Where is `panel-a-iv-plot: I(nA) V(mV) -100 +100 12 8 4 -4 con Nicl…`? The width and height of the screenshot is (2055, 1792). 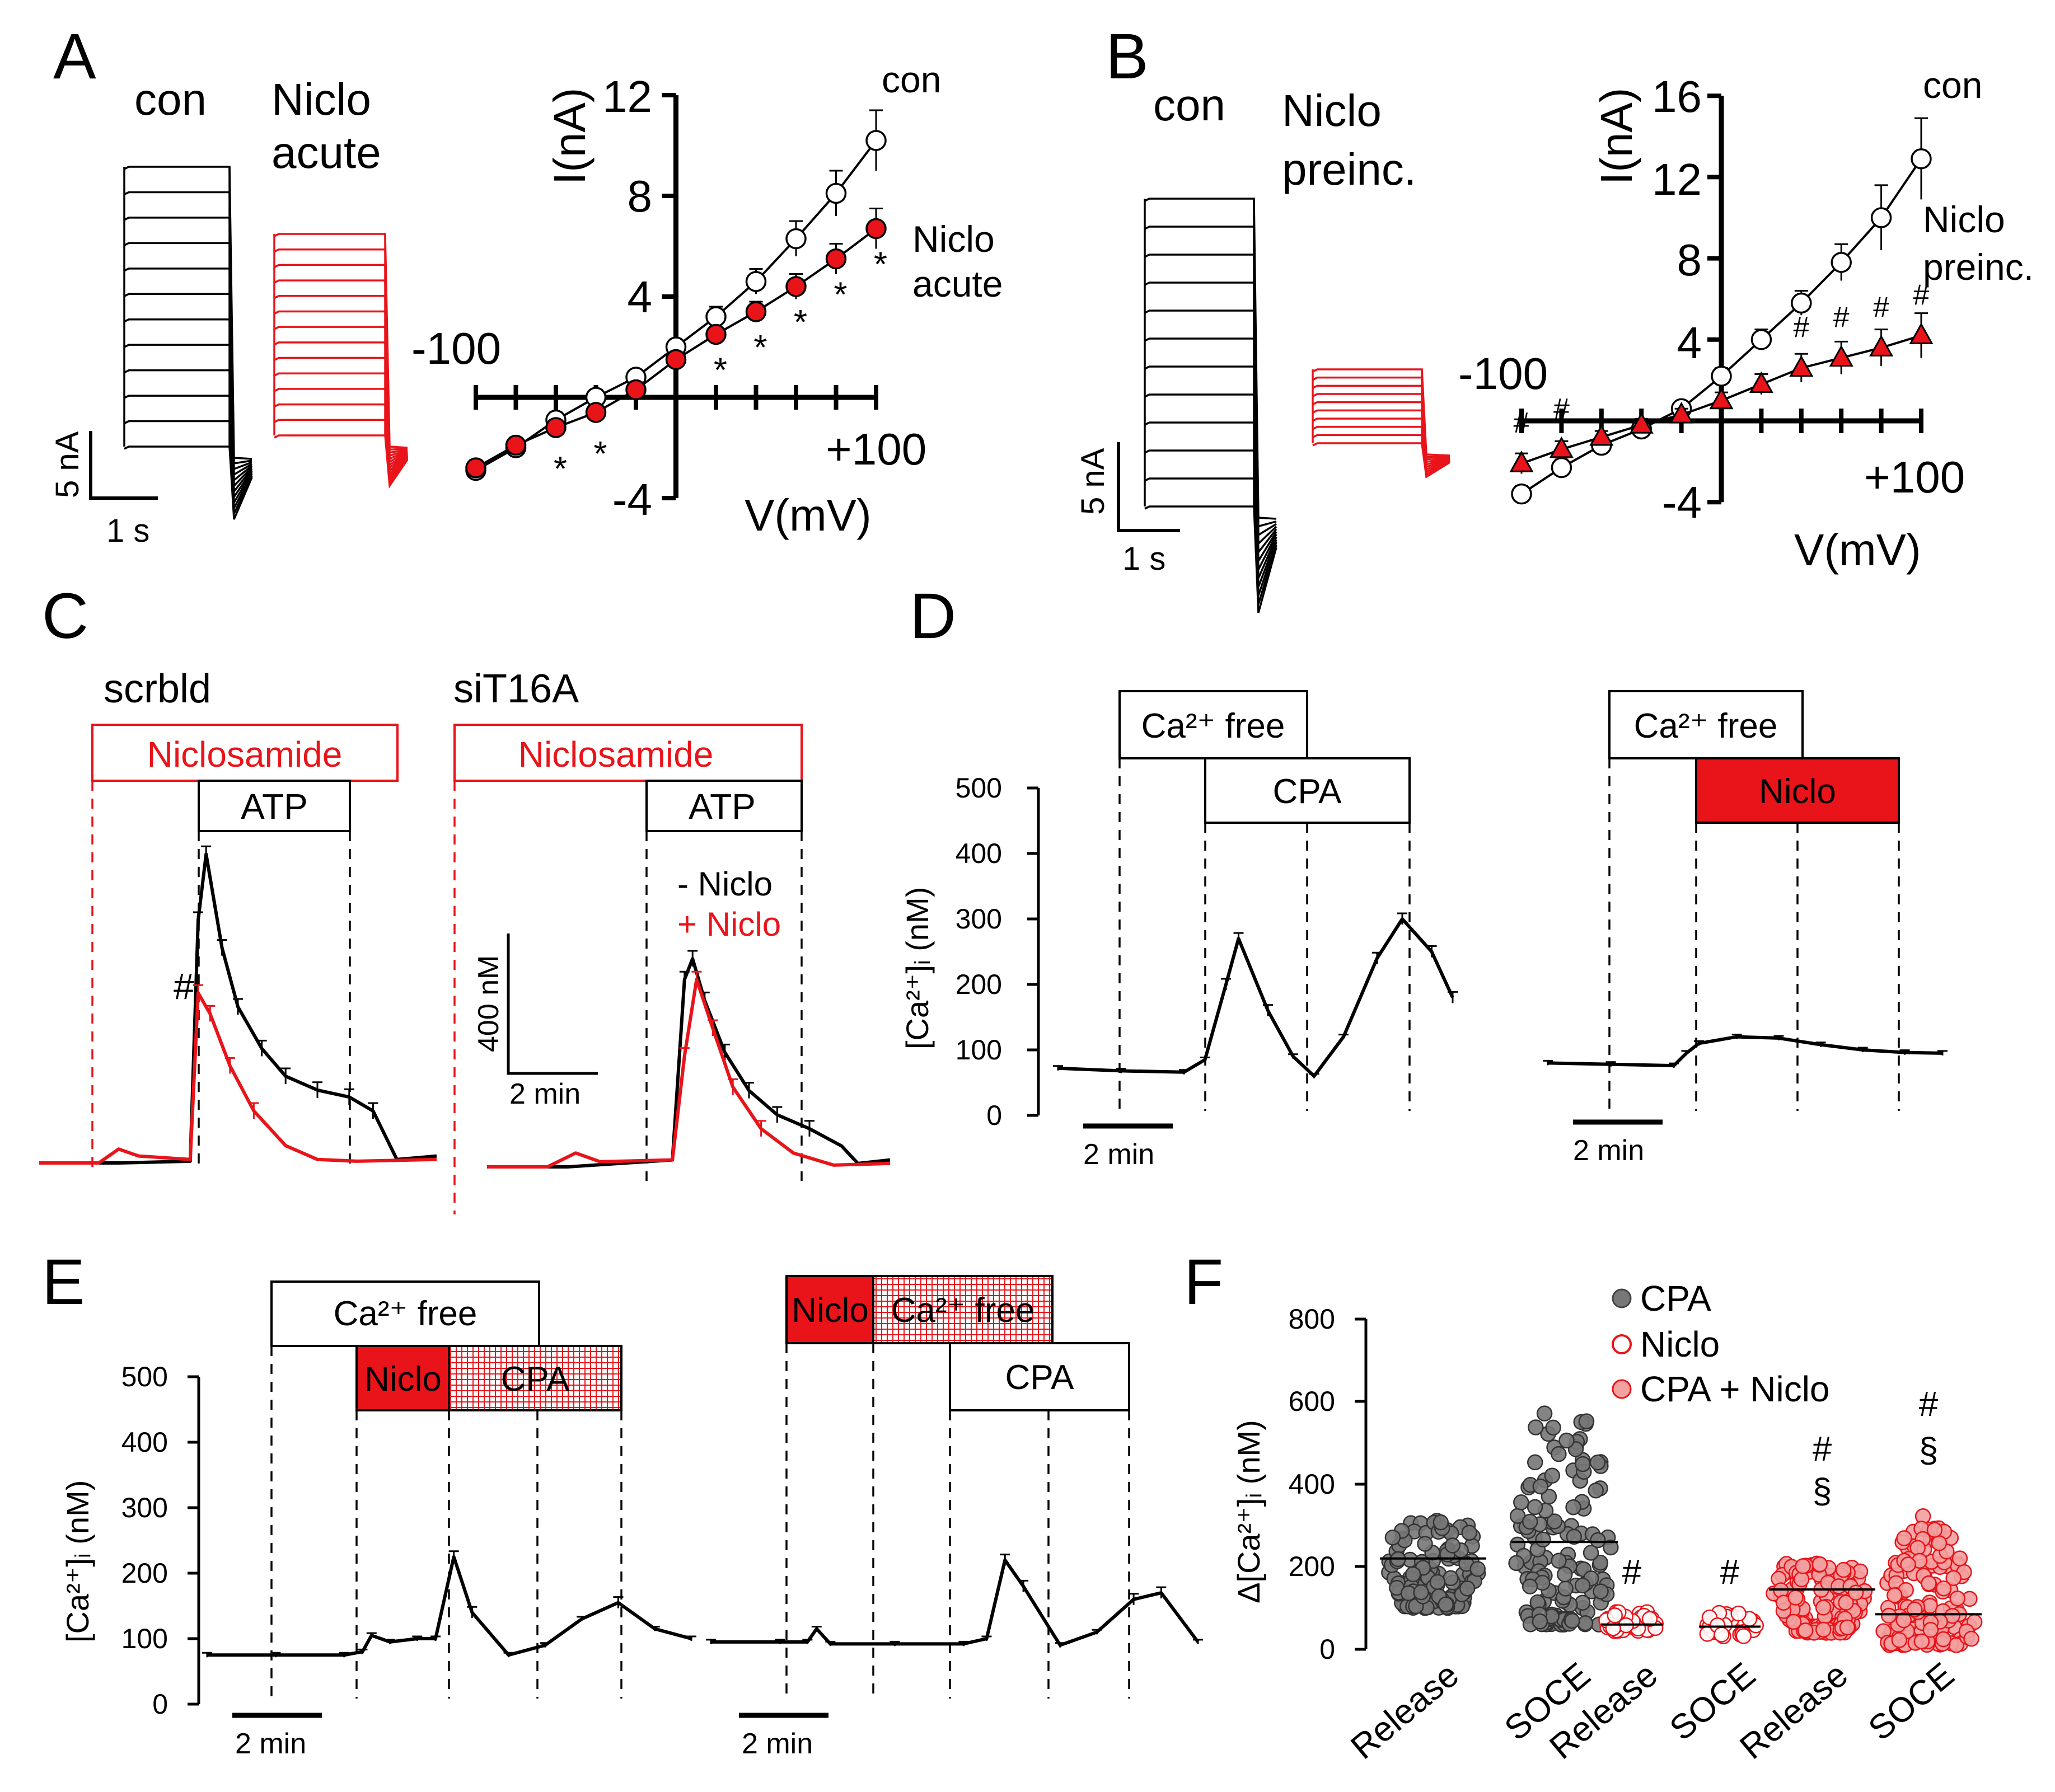 panel-a-iv-plot: I(nA) V(mV) -100 +100 12 8 4 -4 con Nicl… is located at coordinates (707, 299).